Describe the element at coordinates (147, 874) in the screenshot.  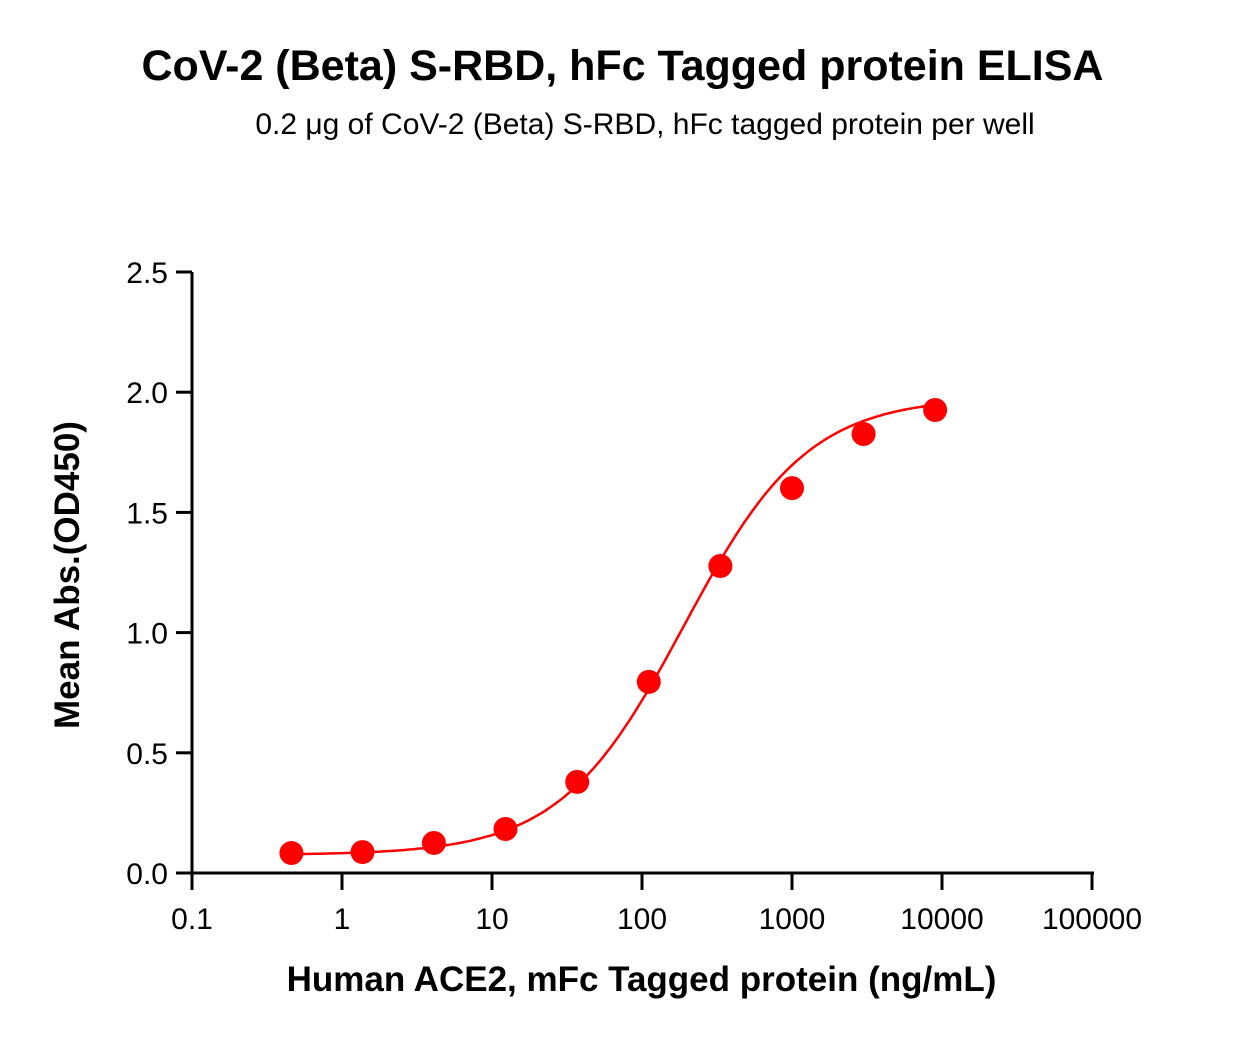
I see `y-tick-label: 0.0` at that location.